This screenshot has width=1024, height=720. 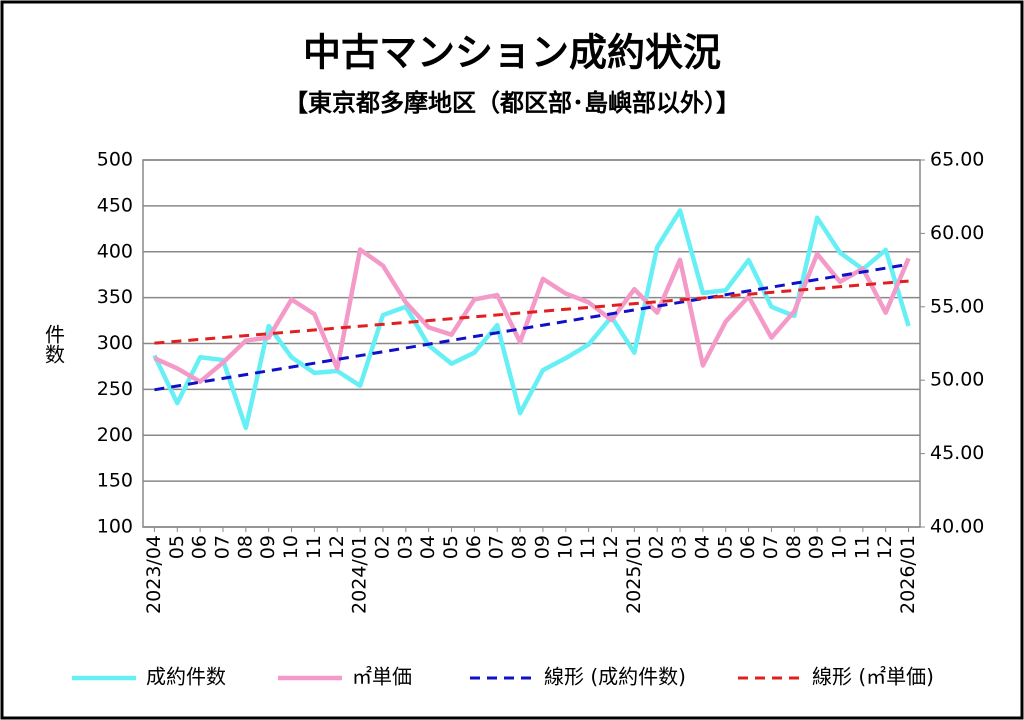 I want to click on chart-subtitle: 【東京都多摩地区（都区部･島嶼部以外）】, so click(x=512, y=103).